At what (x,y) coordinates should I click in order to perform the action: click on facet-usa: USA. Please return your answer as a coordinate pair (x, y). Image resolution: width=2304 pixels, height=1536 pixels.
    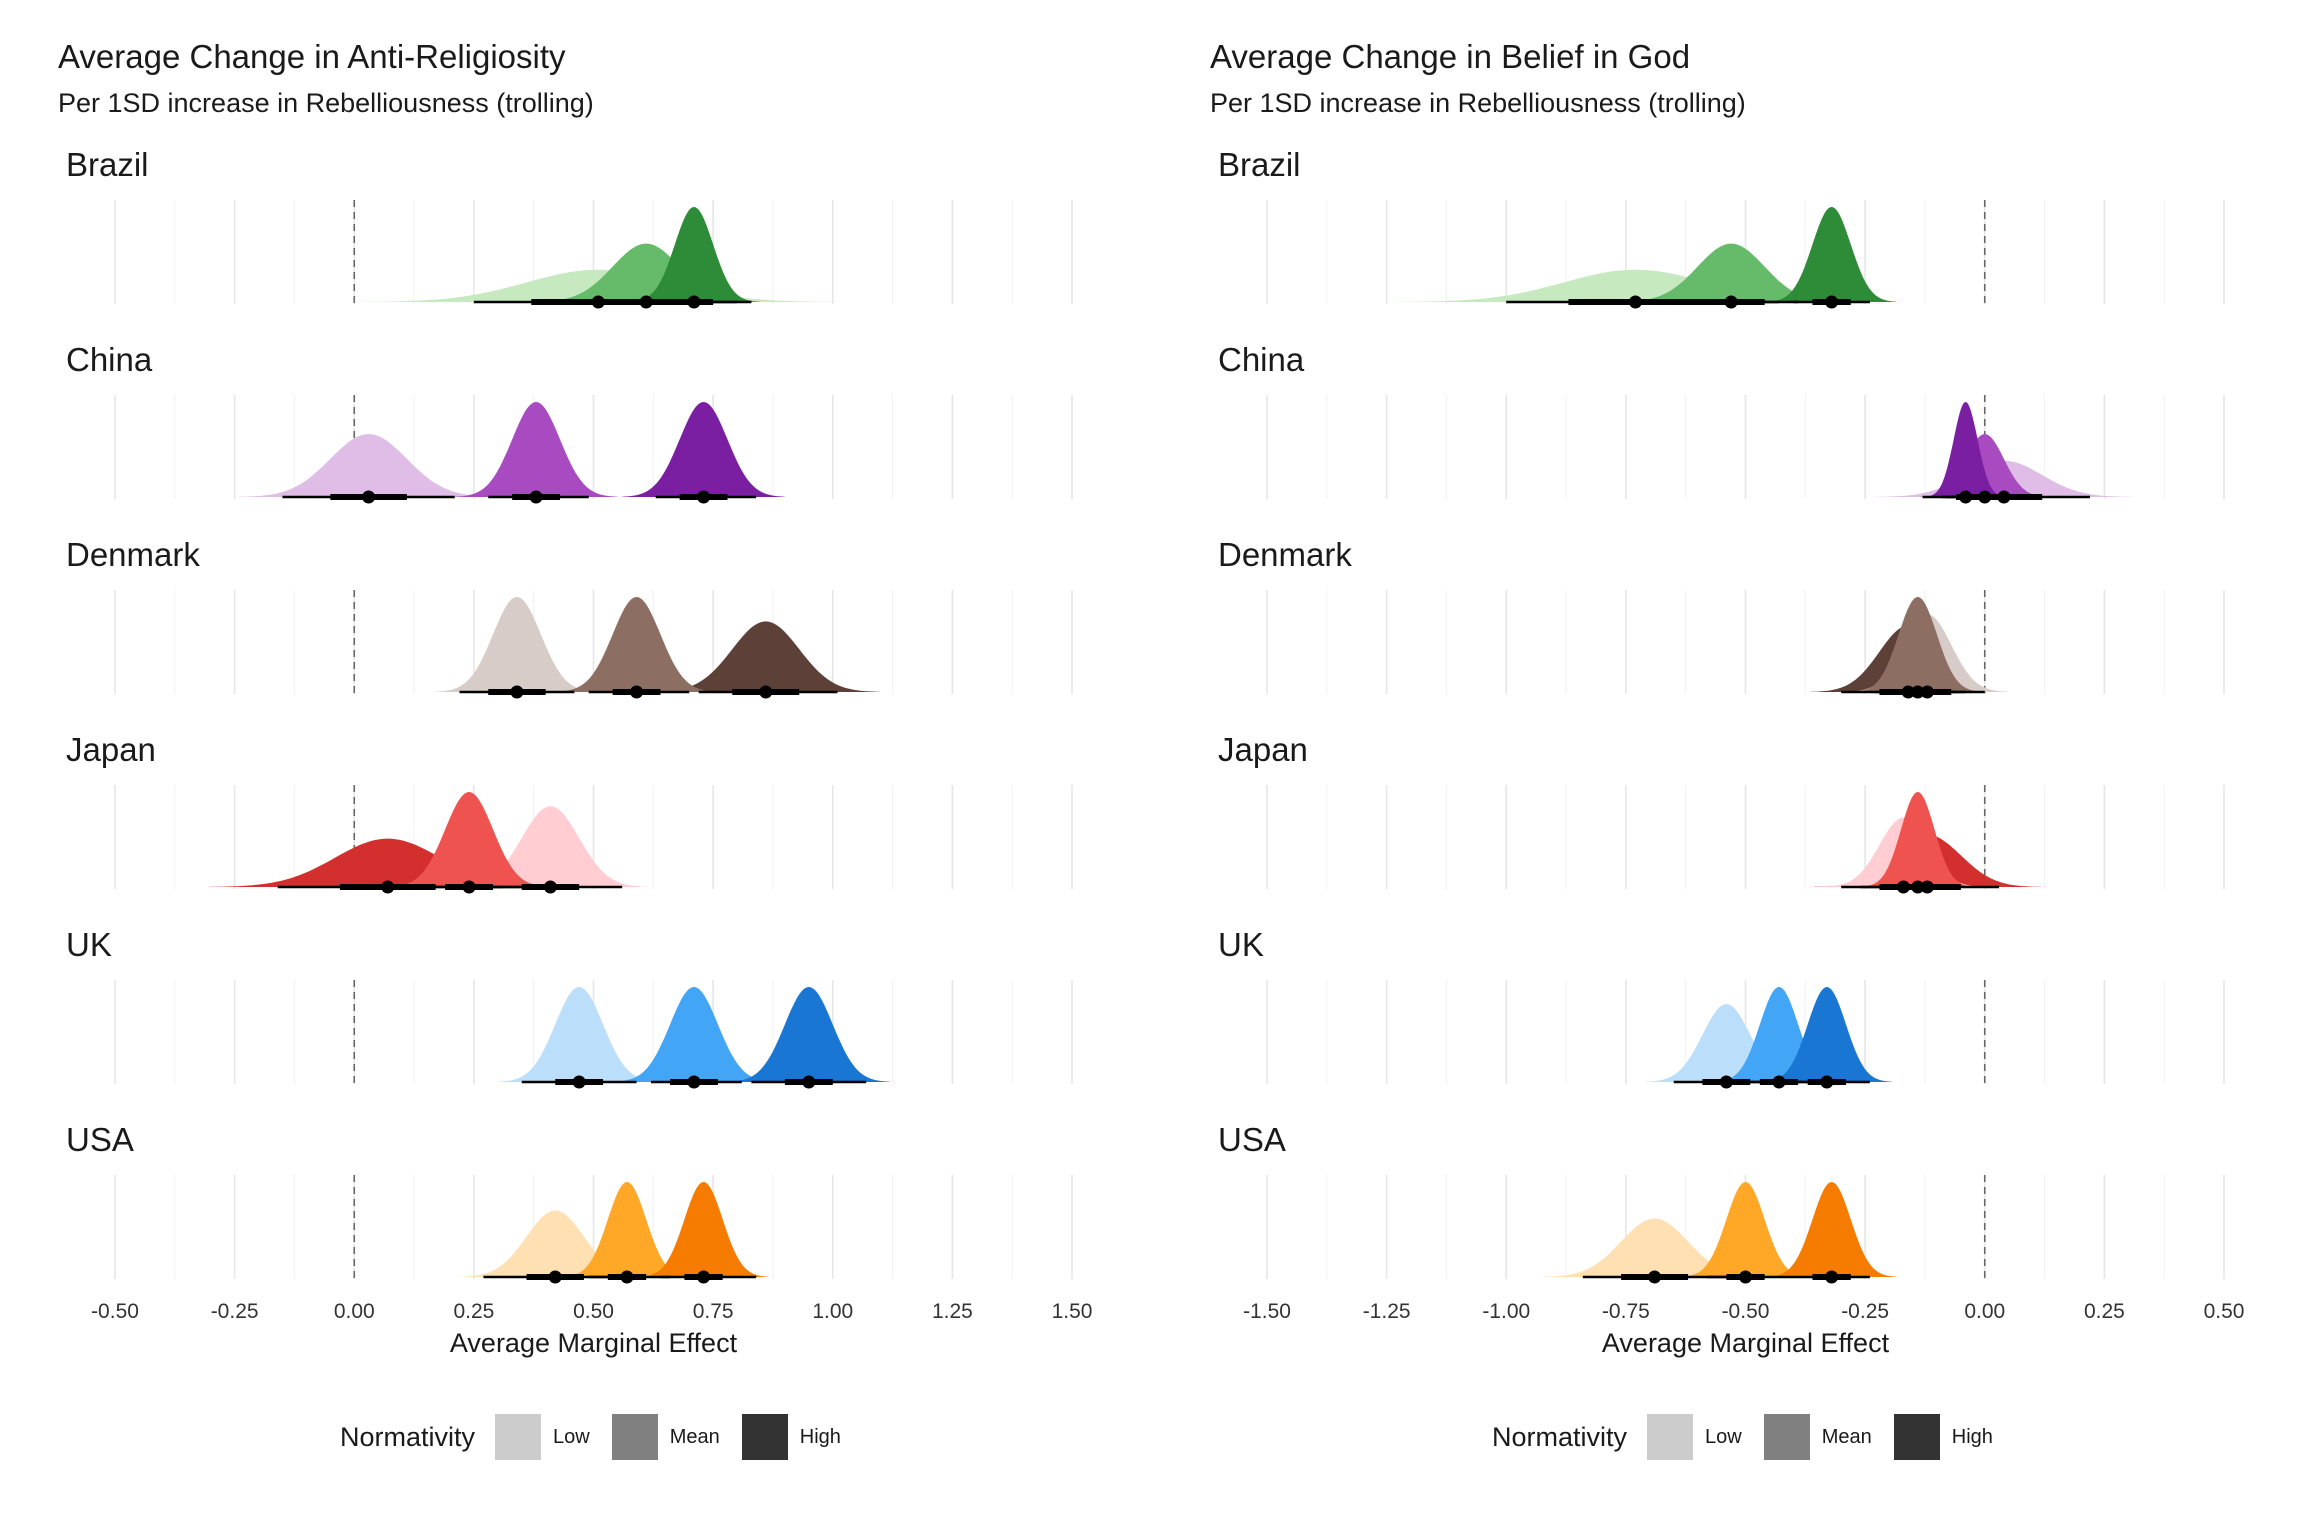
    Looking at the image, I should click on (569, 1202).